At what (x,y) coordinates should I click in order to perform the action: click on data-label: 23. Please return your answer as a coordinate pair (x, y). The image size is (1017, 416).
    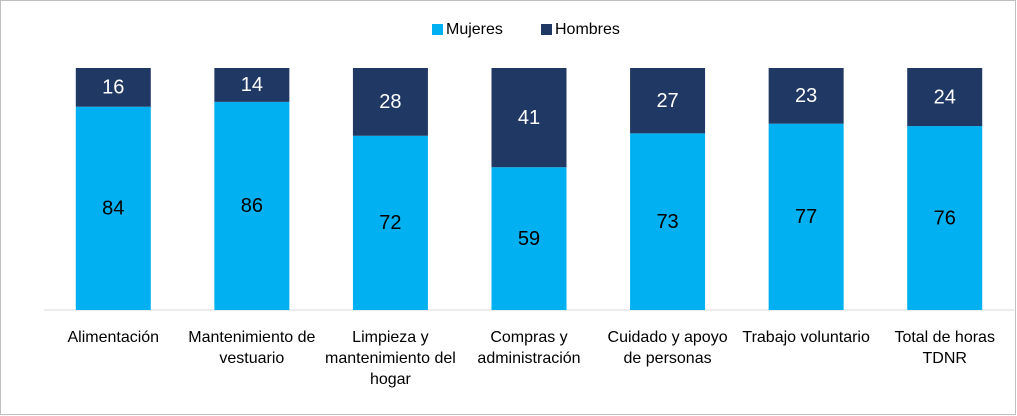
    Looking at the image, I should click on (806, 96).